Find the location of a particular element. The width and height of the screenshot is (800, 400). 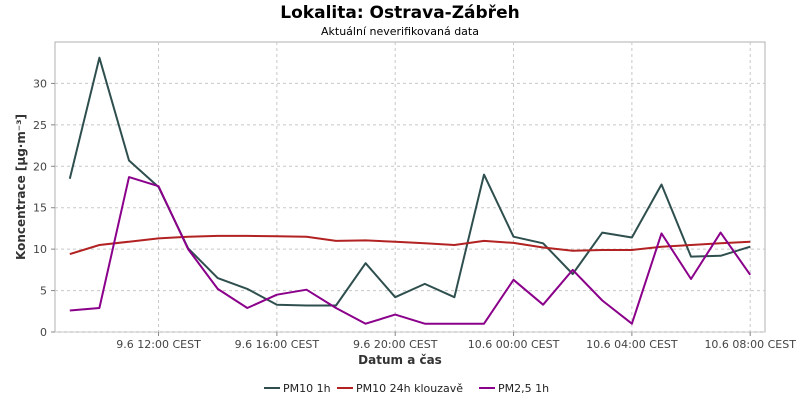

legend-item-0: PM10 1h is located at coordinates (297, 388).